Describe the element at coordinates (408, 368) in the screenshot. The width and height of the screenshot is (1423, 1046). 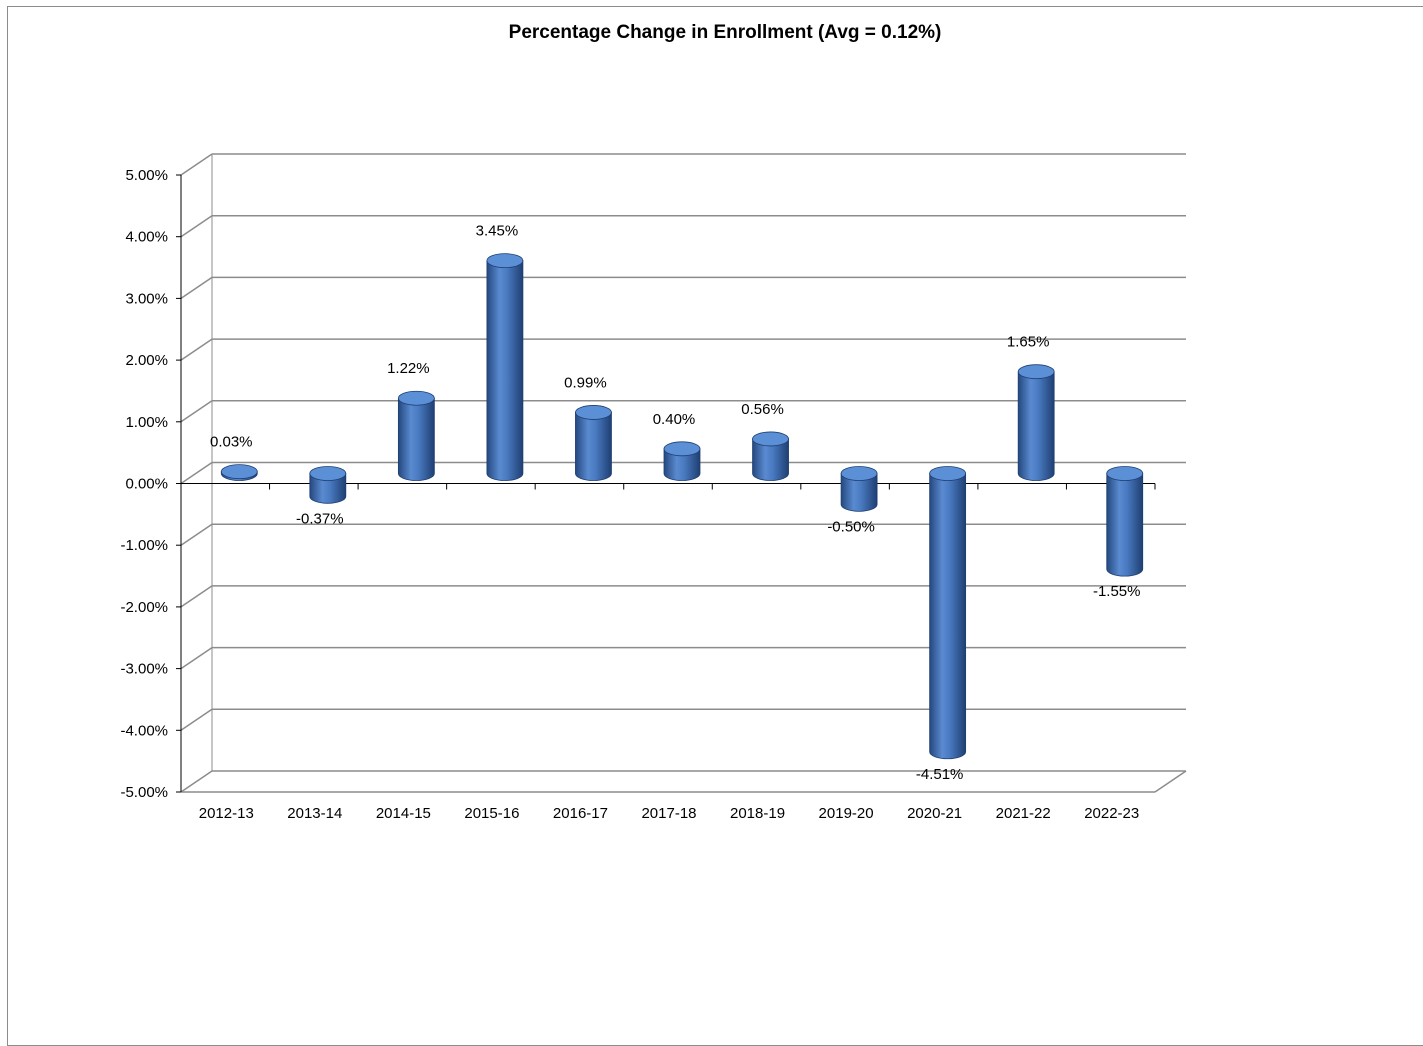
I see `data-label: 1.22%` at that location.